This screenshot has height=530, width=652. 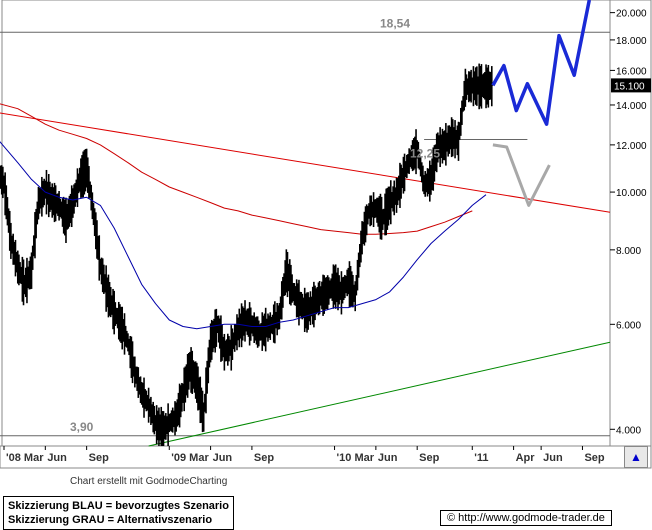 What do you see at coordinates (425, 154) in the screenshot?
I see `value-annotation: 12,25` at bounding box center [425, 154].